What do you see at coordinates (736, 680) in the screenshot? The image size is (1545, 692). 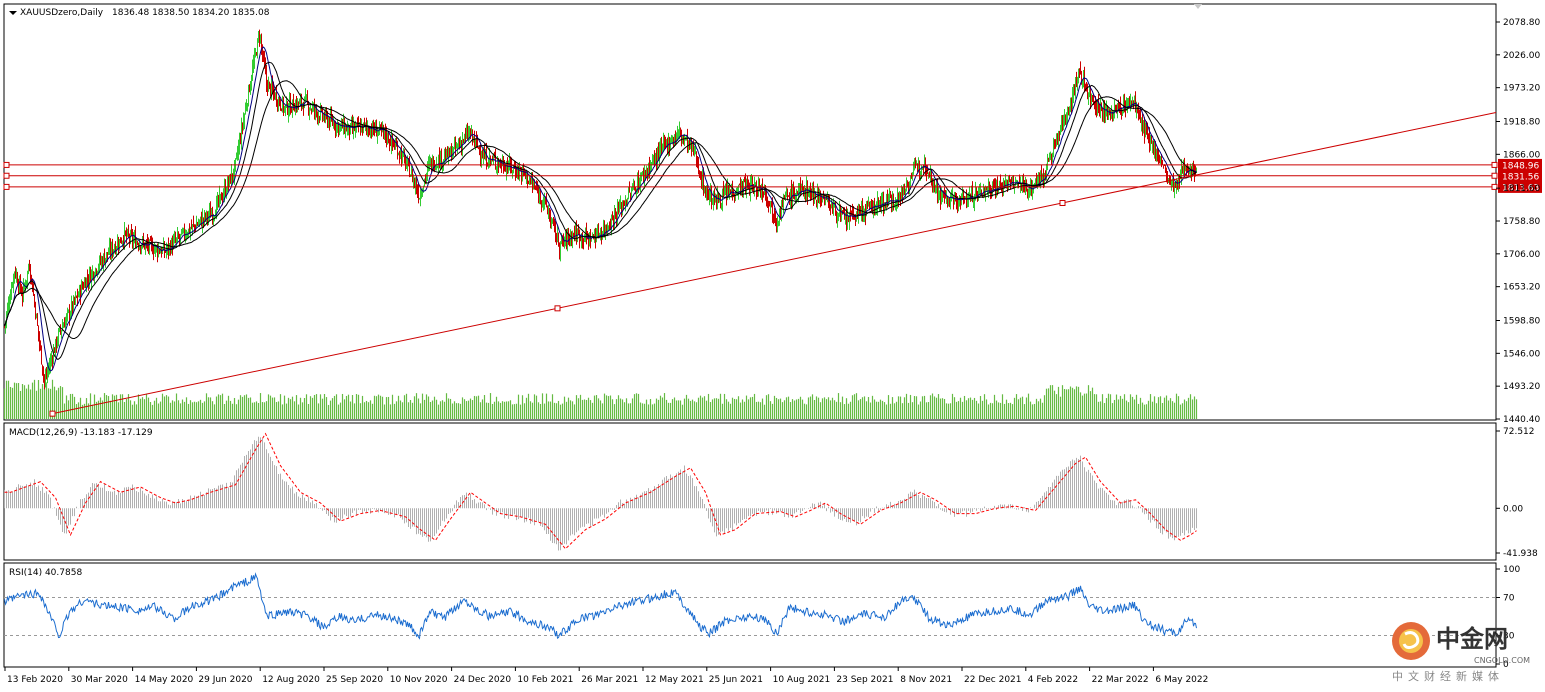 I see `time-tick-label: 25 Jun 2021` at bounding box center [736, 680].